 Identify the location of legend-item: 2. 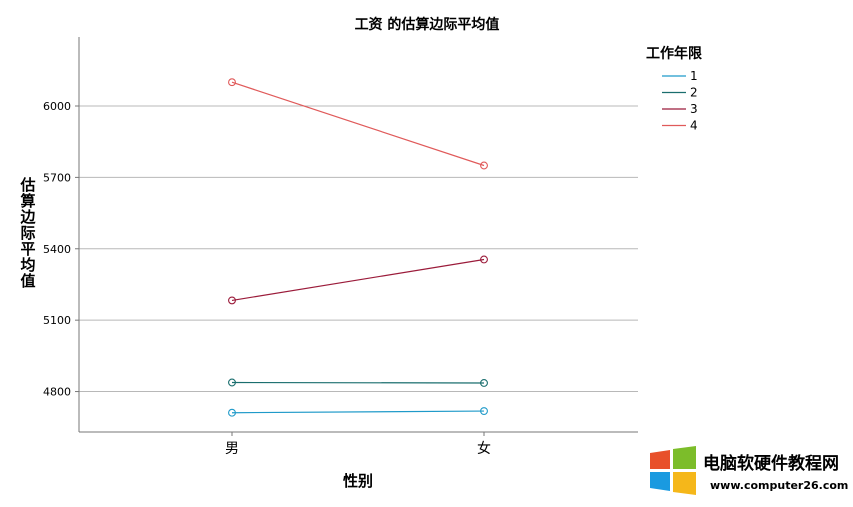
(680, 93).